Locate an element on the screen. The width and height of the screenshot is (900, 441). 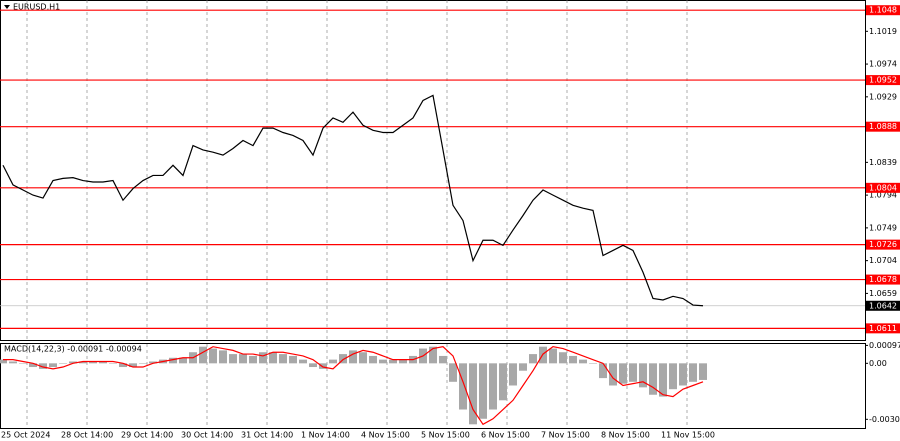
level-label: 1.0952 is located at coordinates (883, 80).